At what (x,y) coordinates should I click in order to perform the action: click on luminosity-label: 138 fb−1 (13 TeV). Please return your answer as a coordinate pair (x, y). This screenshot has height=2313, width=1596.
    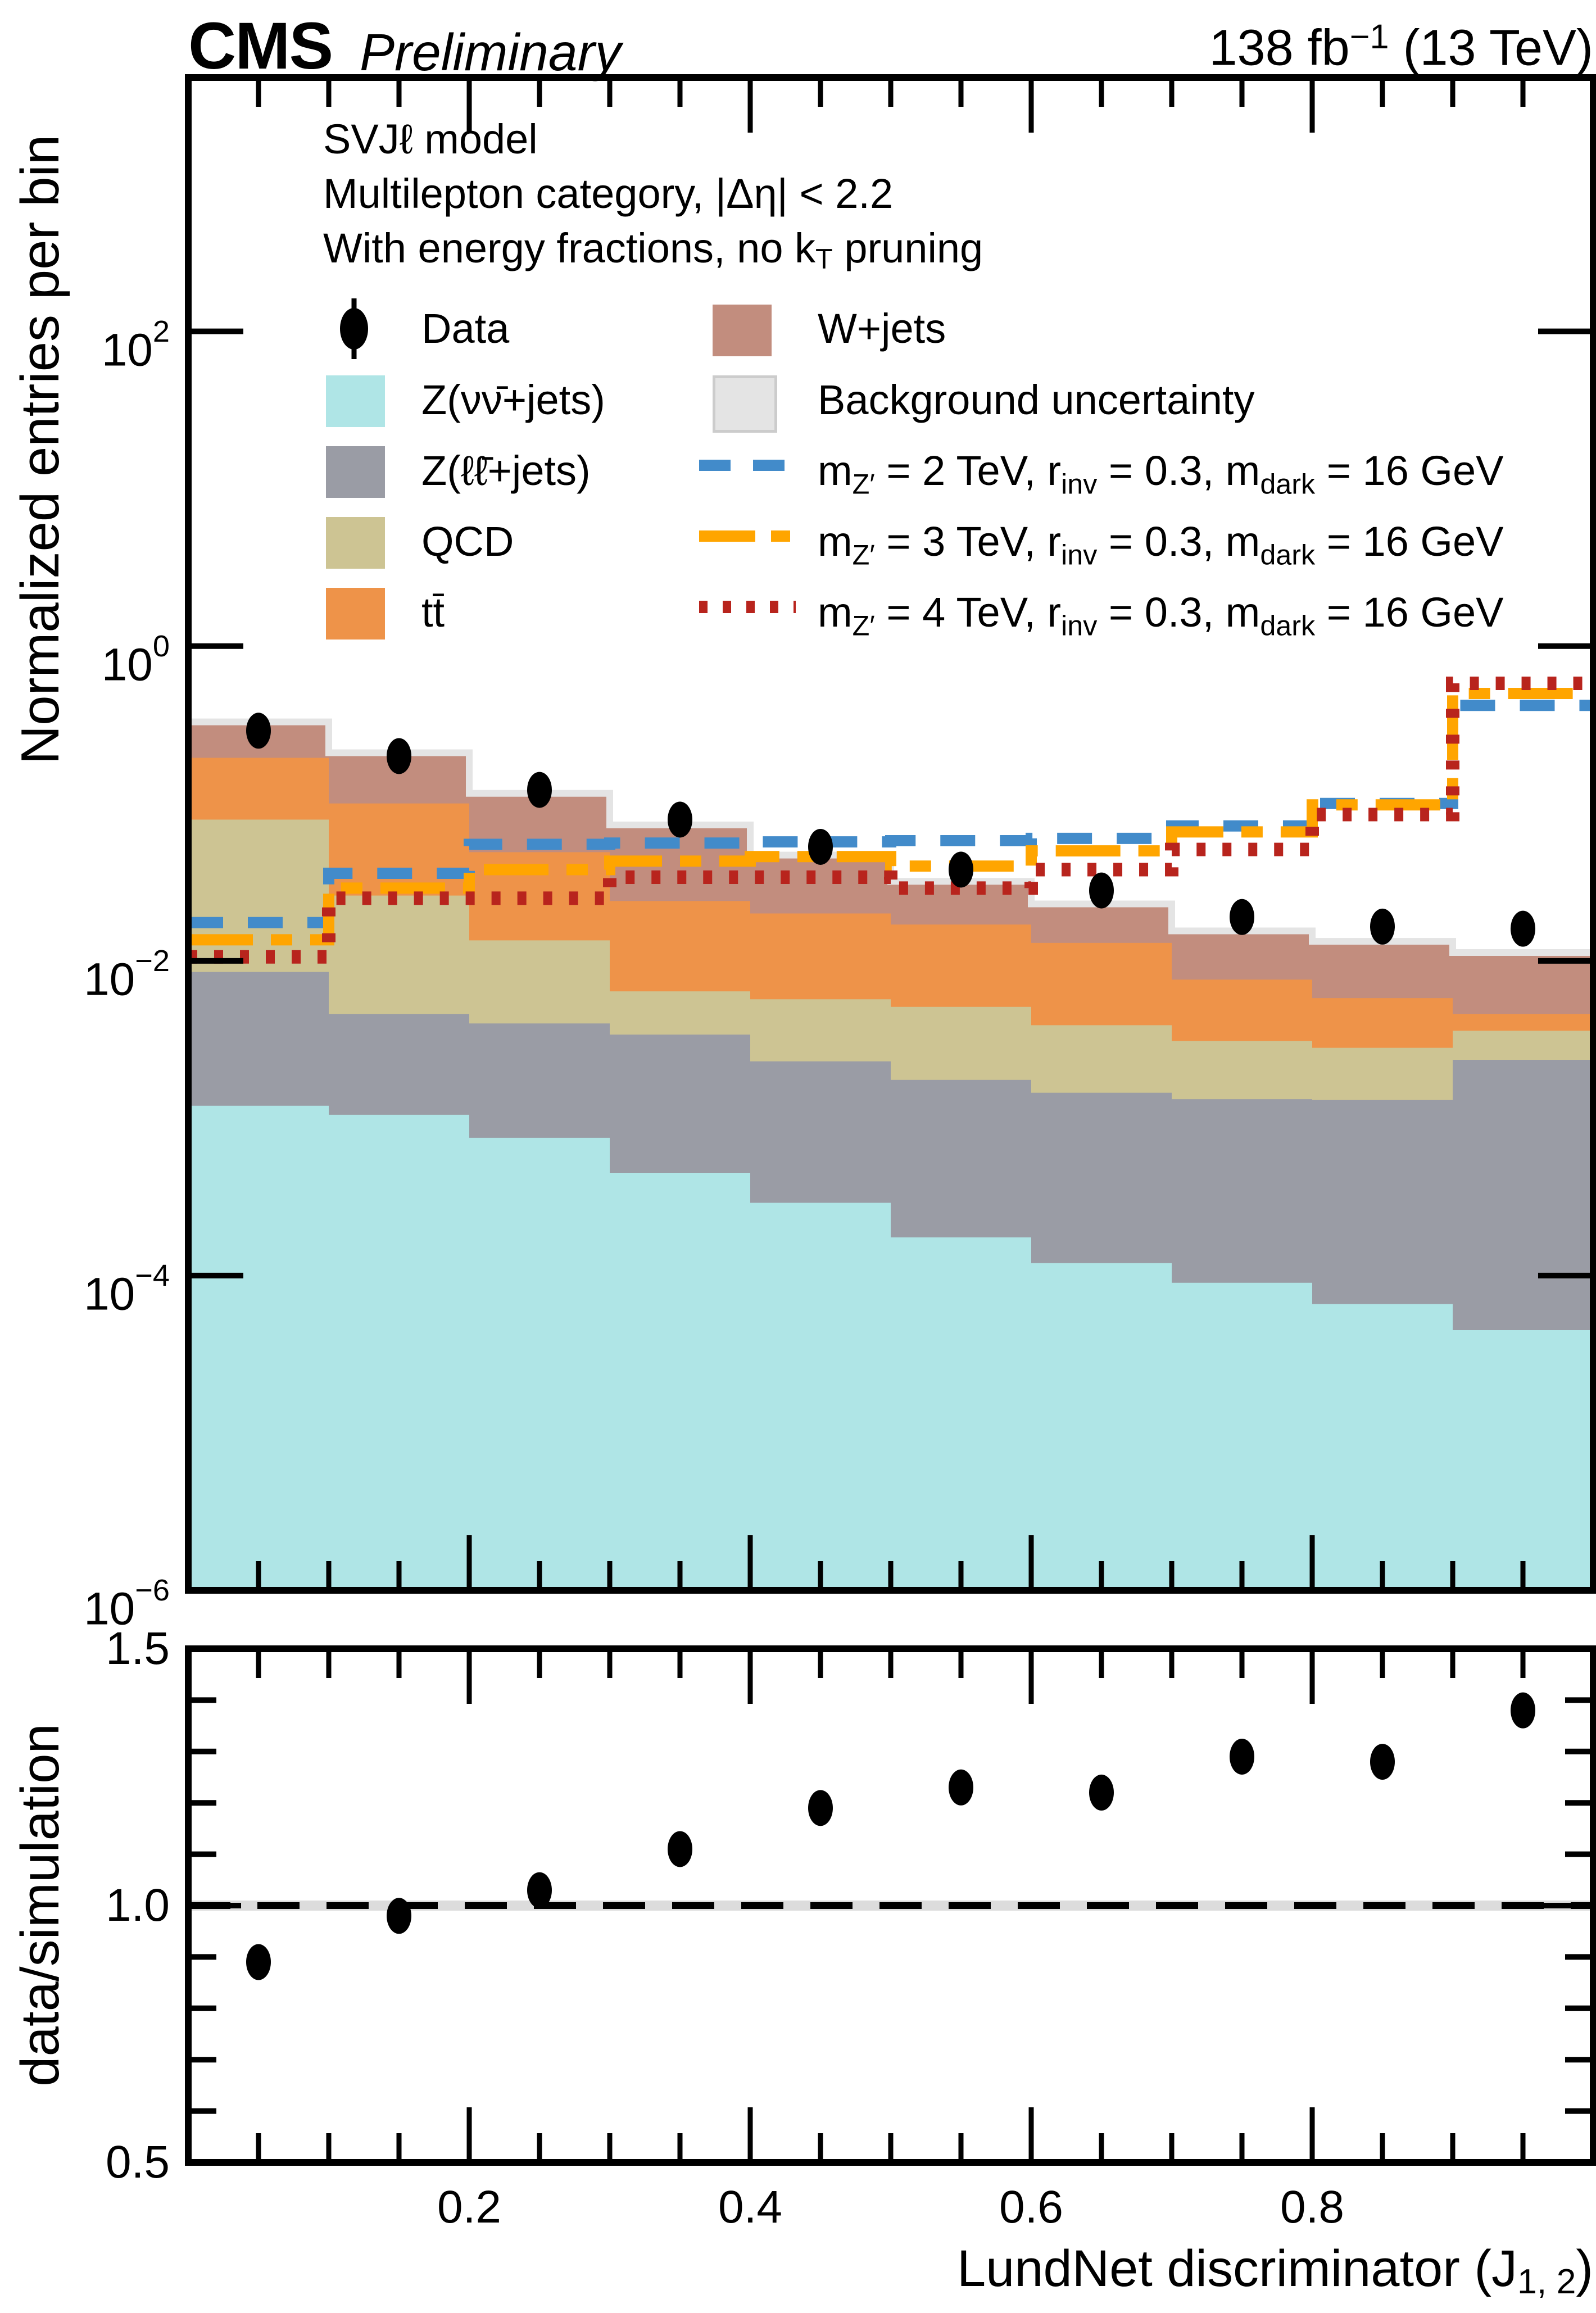
    Looking at the image, I should click on (1401, 46).